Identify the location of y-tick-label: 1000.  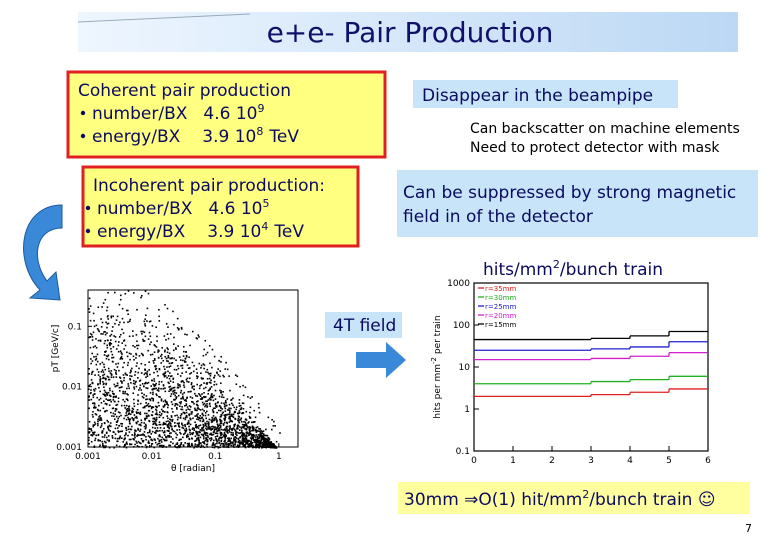
(458, 284).